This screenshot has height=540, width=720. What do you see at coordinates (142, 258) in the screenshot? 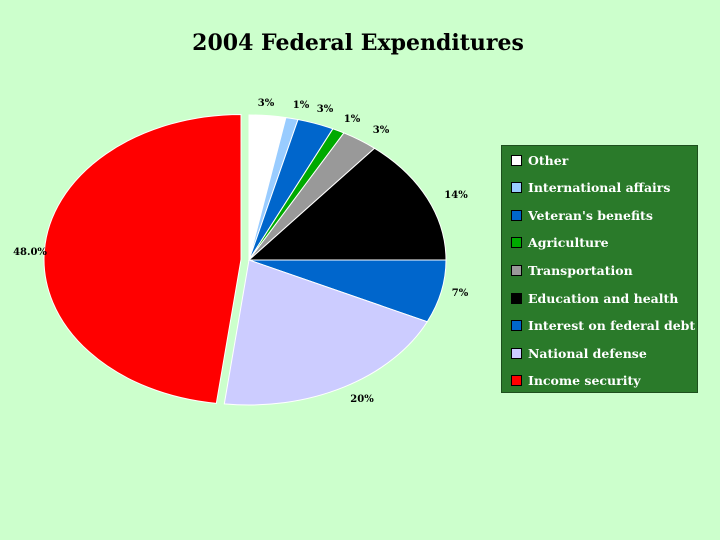
I see `pie-slice-income-security` at bounding box center [142, 258].